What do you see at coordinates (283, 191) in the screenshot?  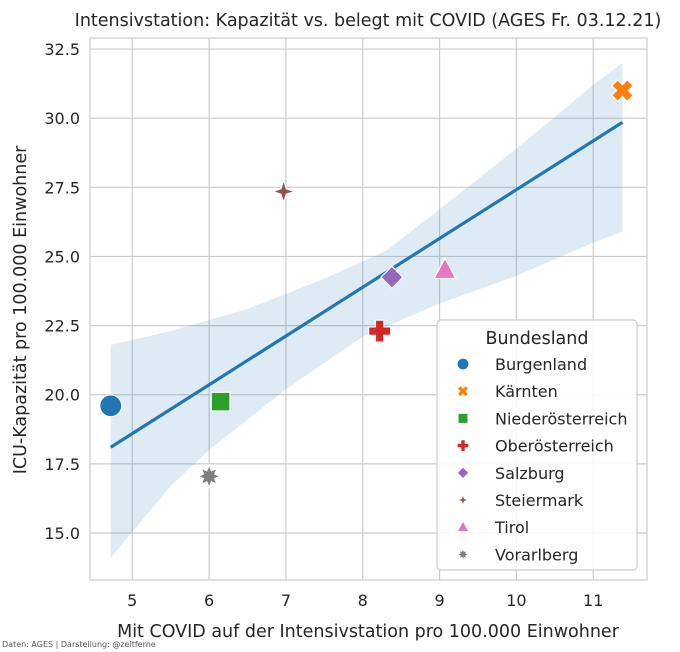 I see `point-steiermark` at bounding box center [283, 191].